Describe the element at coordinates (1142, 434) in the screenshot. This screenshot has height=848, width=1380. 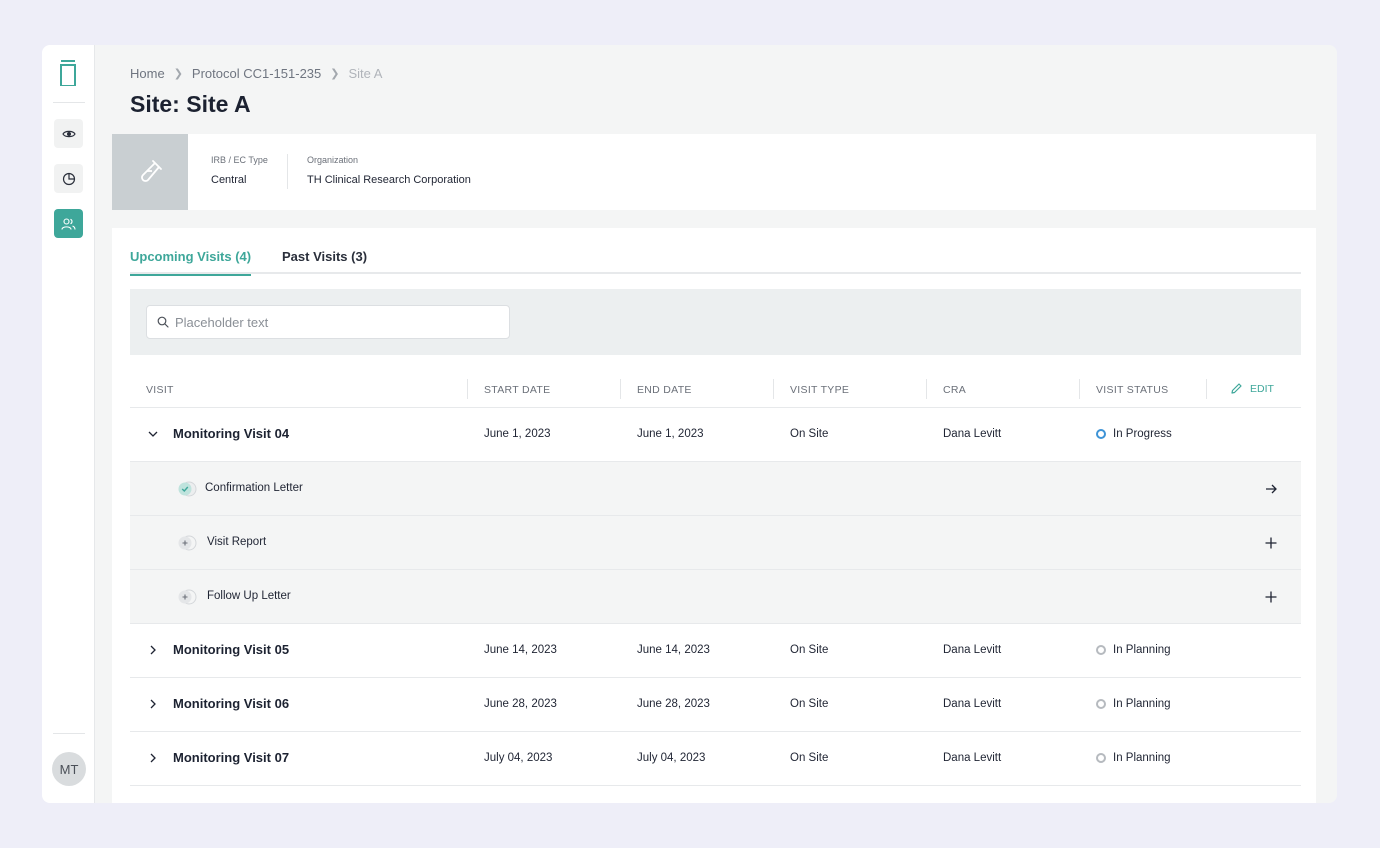
I see `status-label: In Progress` at that location.